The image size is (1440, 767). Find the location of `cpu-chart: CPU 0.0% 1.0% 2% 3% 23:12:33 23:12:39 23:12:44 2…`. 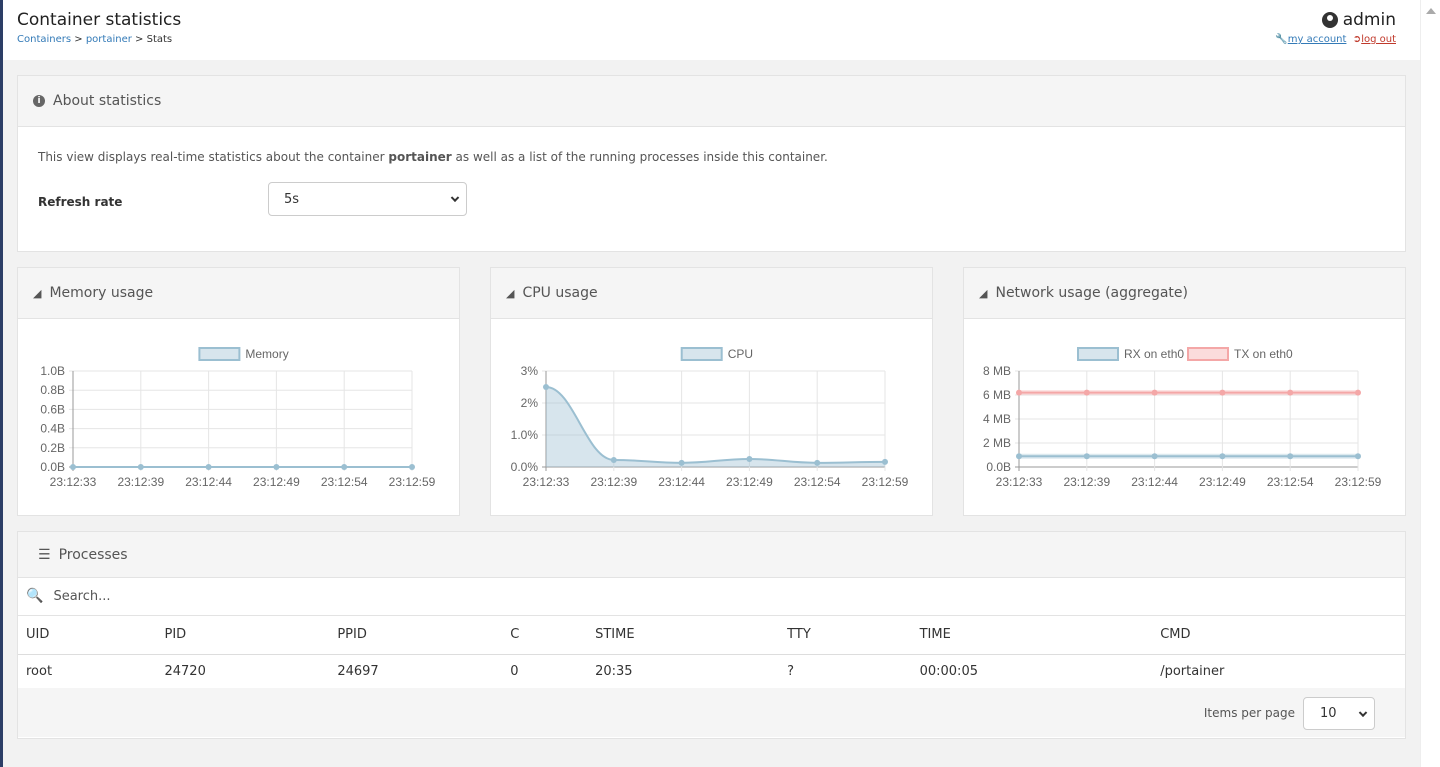

cpu-chart: CPU 0.0% 1.0% 2% 3% 23:12:33 23:12:39 23:12:44 2… is located at coordinates (710, 418).